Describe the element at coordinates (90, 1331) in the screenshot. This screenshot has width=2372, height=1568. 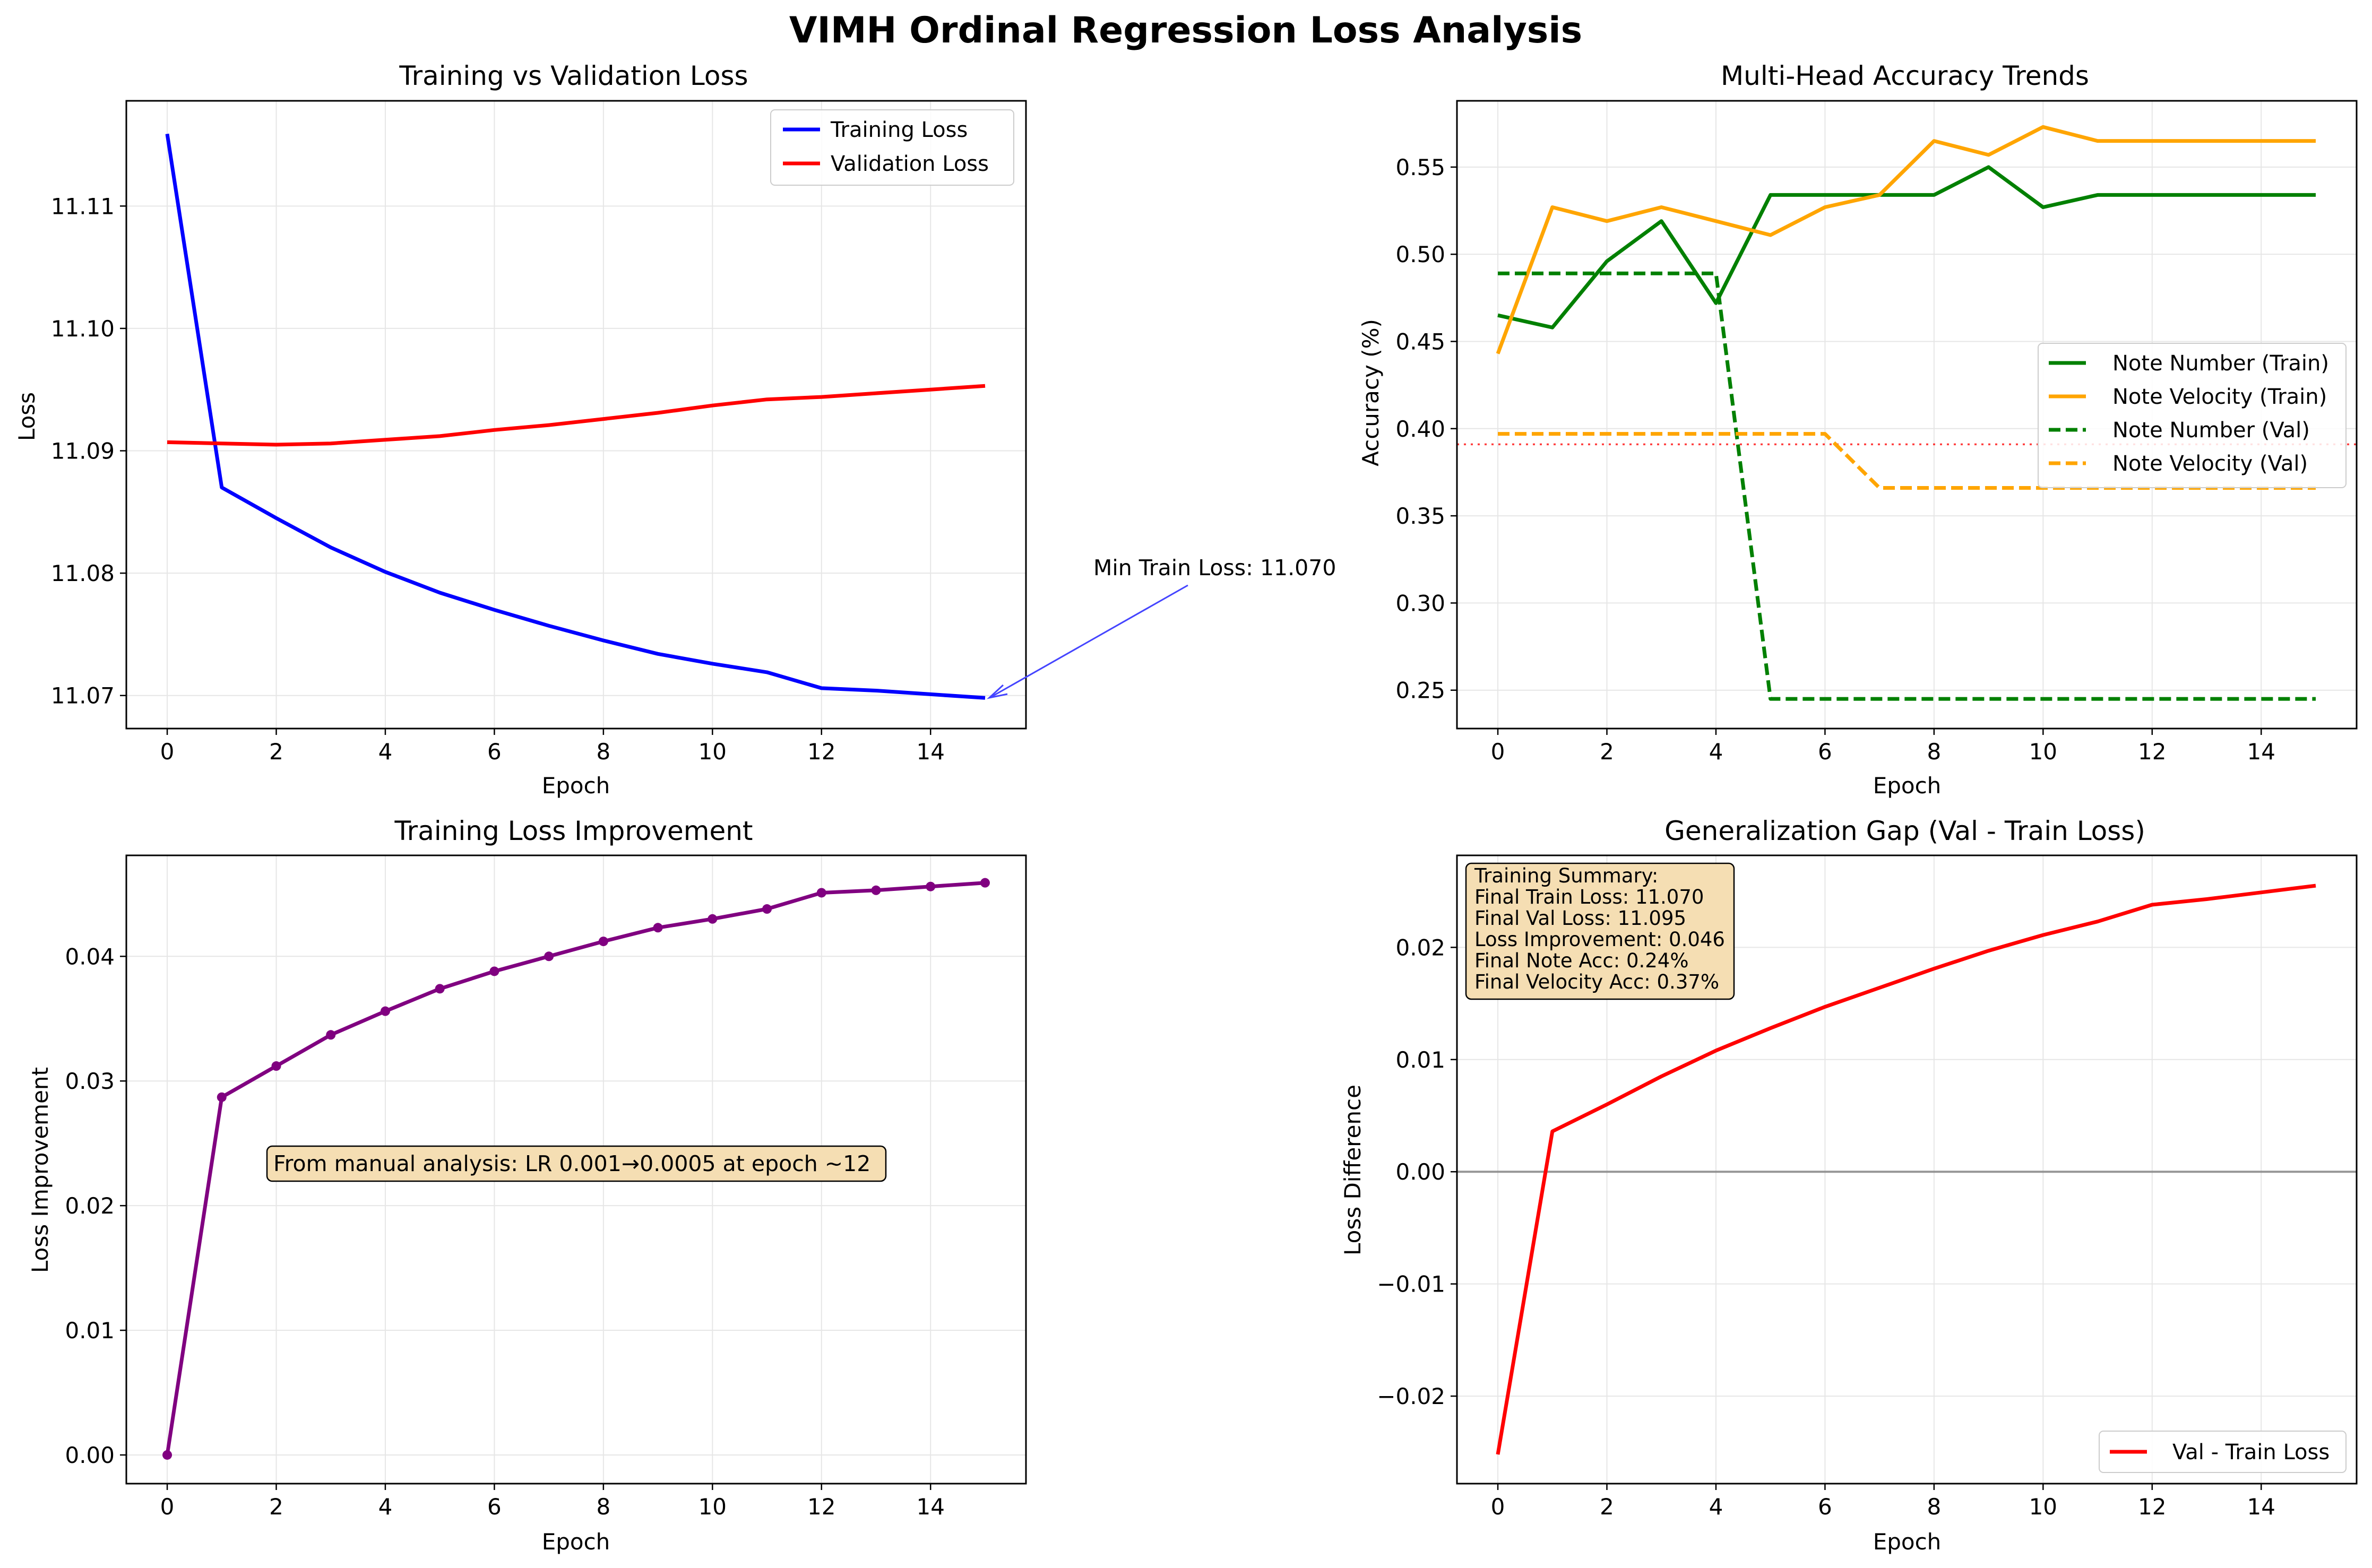
I see `y-tick-label: 0.01` at that location.